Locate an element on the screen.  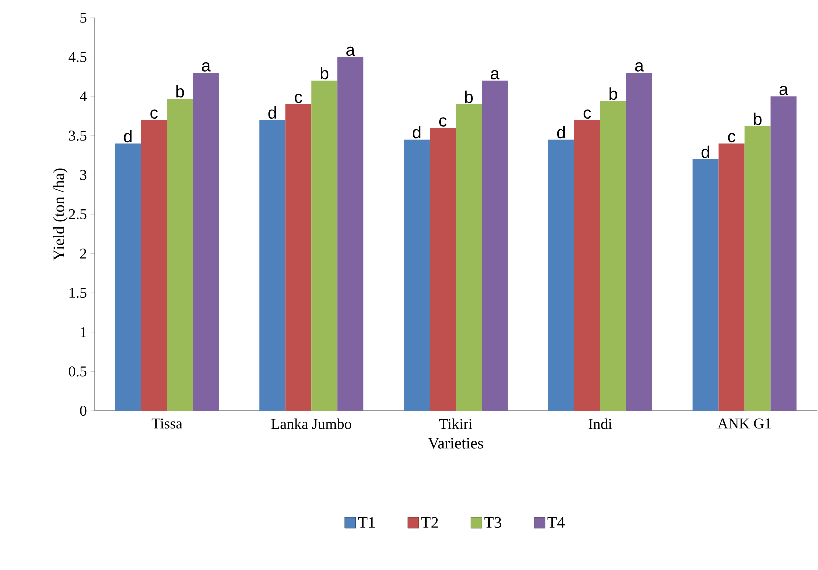
legend-label: T2 is located at coordinates (430, 522).